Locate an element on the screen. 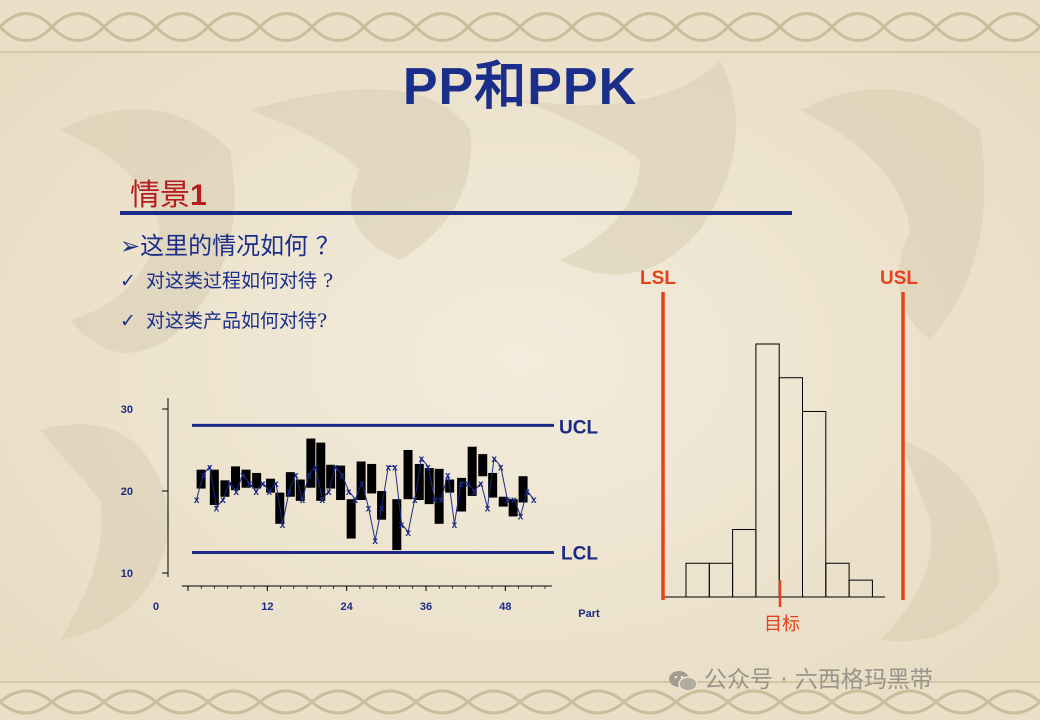  usl-label: USL is located at coordinates (899, 278).